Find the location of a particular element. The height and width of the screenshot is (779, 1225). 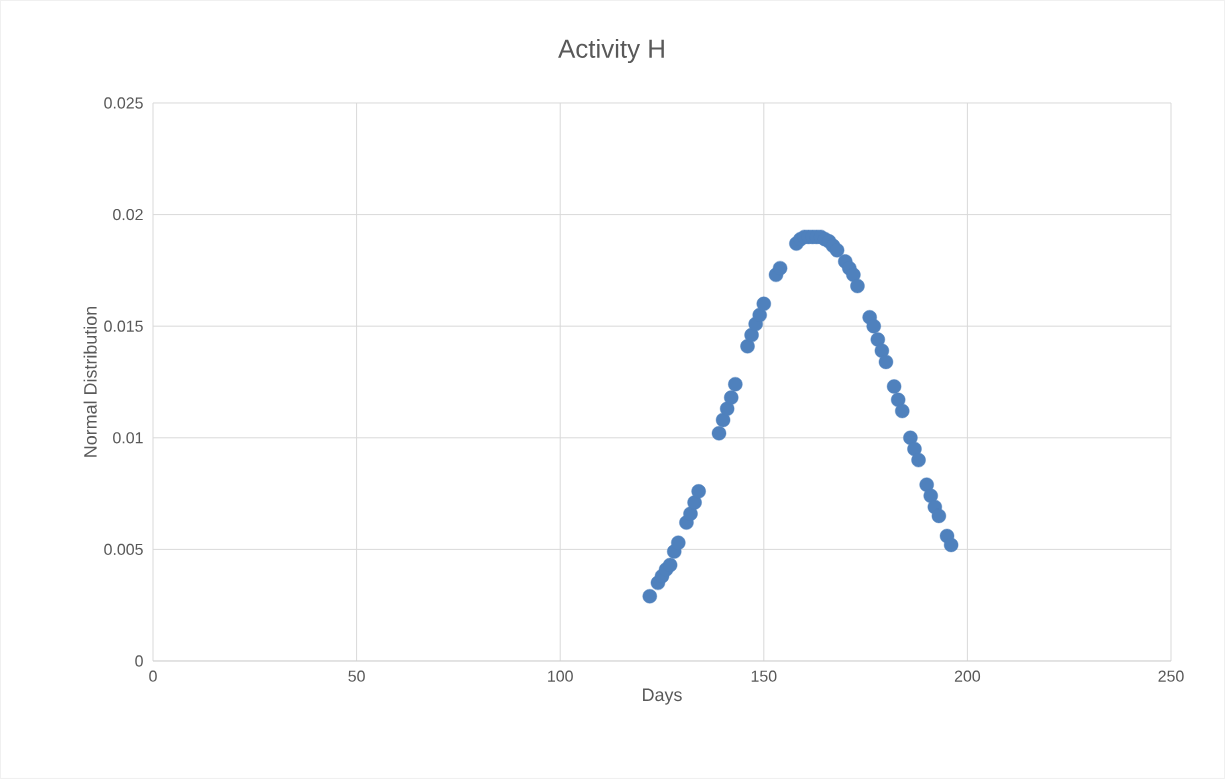

x-tick-label: 100 is located at coordinates (560, 676).